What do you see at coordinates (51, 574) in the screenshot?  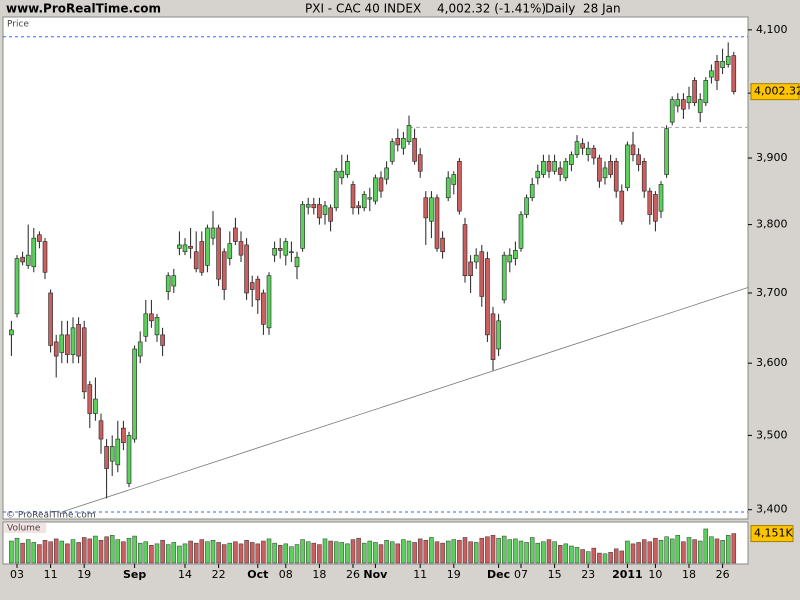 I see `x-tick-label: 11` at bounding box center [51, 574].